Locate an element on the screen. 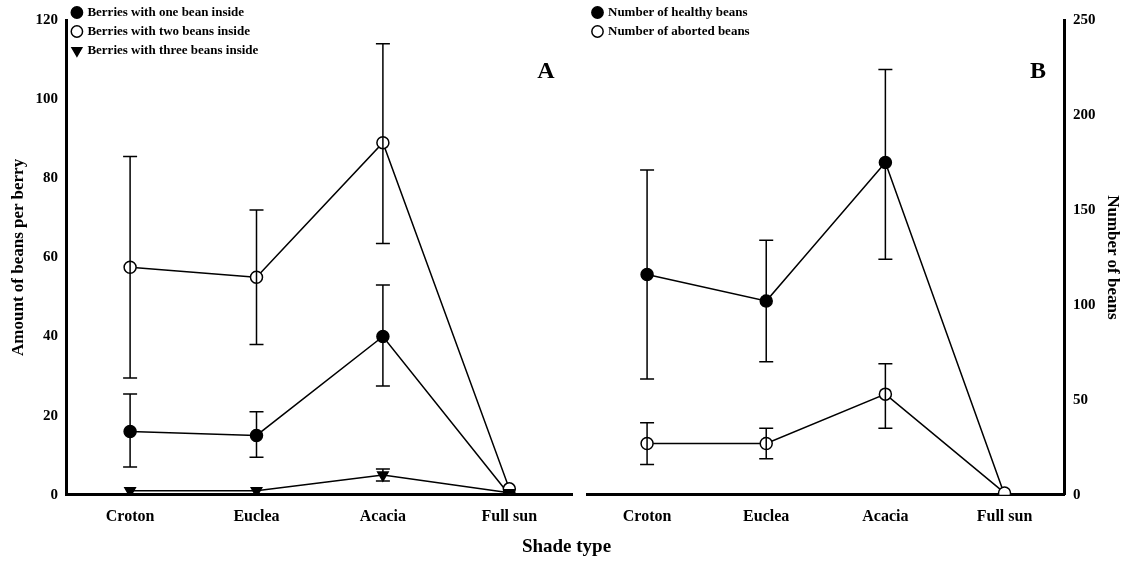 Image resolution: width=1133 pixels, height=573 pixels. y-tick-label: 80 is located at coordinates (50, 177).